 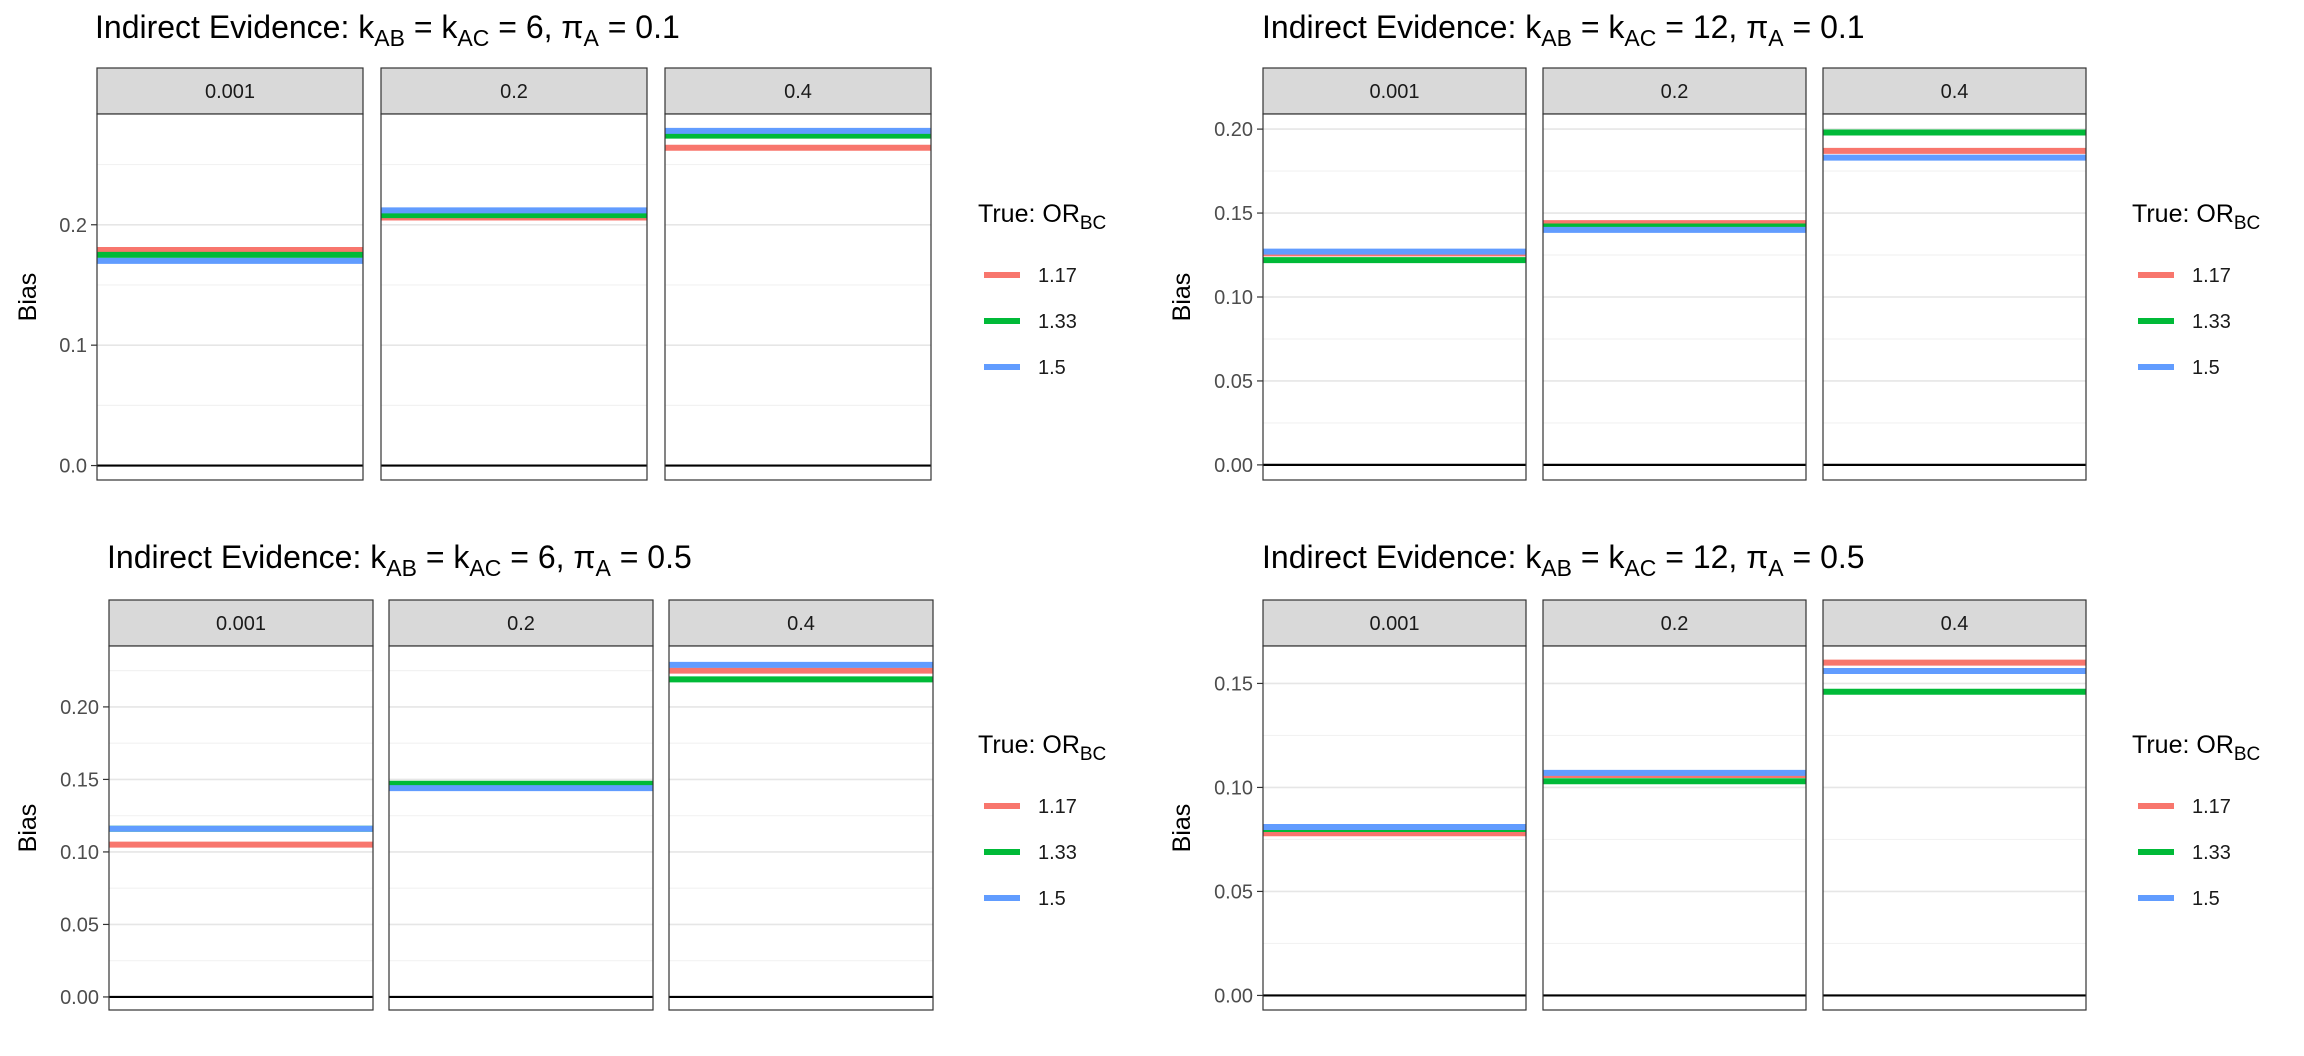 What do you see at coordinates (73, 226) in the screenshot?
I see `y-tick-label: 0.2` at bounding box center [73, 226].